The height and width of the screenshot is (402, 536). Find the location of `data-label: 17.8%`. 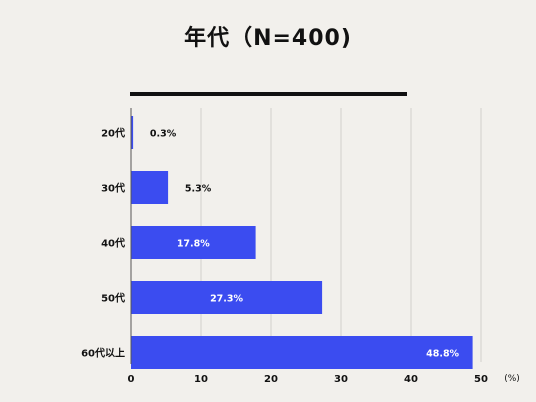

data-label: 17.8% is located at coordinates (193, 244).